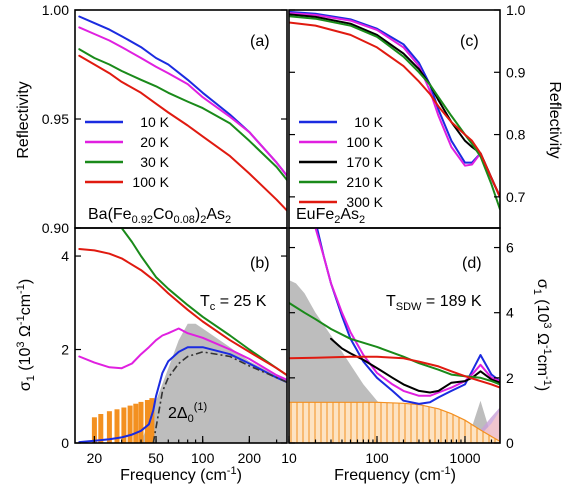 Image resolution: width=566 pixels, height=493 pixels. Describe the element at coordinates (23, 119) in the screenshot. I see `panel-a-ylabel: Reflectivity` at that location.